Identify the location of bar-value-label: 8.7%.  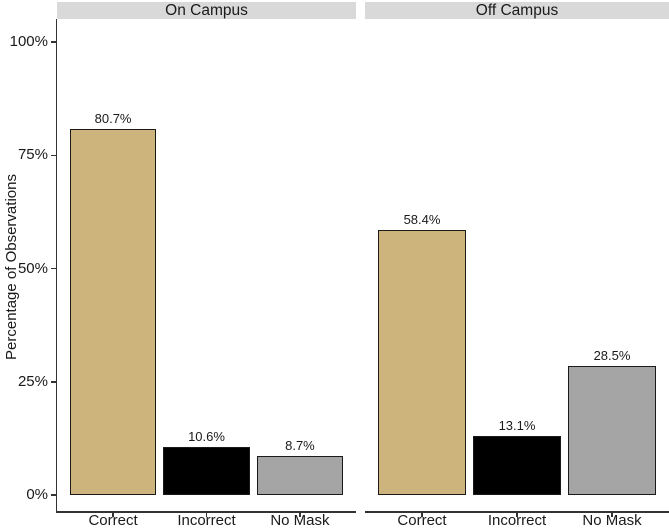
(300, 445).